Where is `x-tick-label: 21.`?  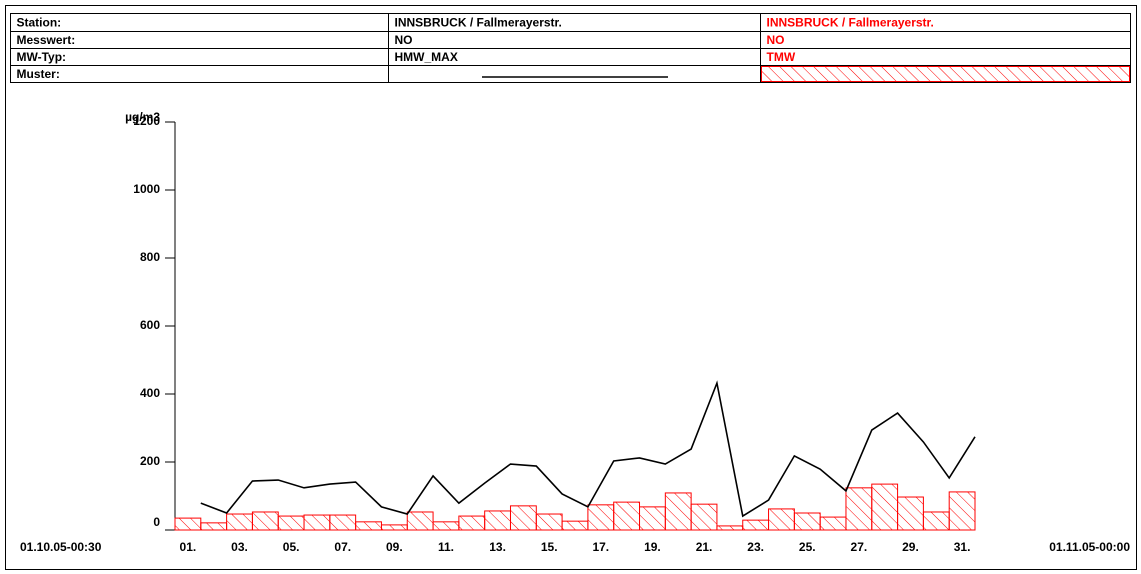
x-tick-label: 21. is located at coordinates (704, 547).